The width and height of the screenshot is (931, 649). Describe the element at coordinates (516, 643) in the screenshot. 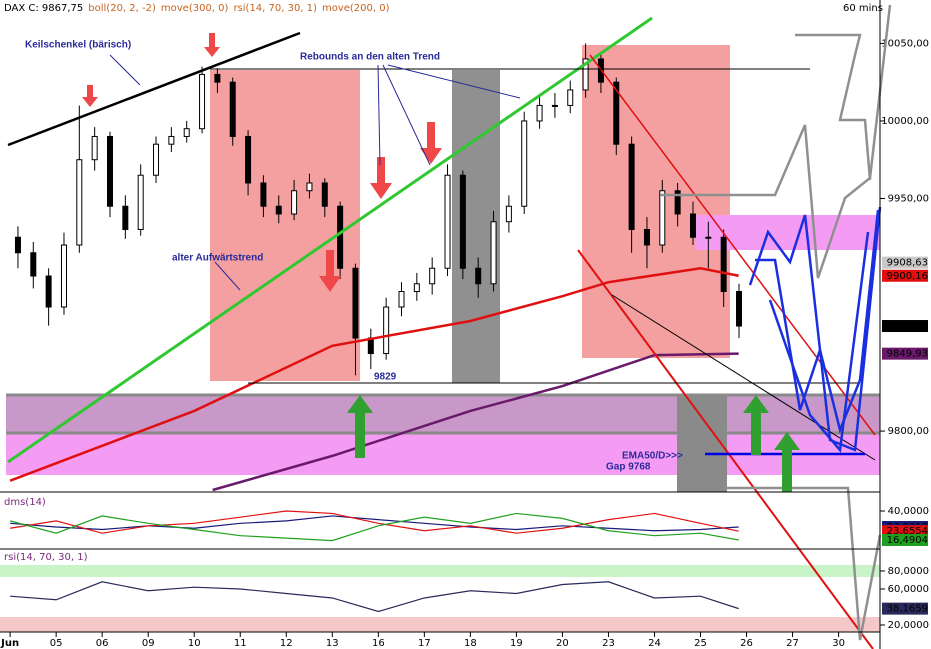

I see `x-tick-label: 19` at that location.